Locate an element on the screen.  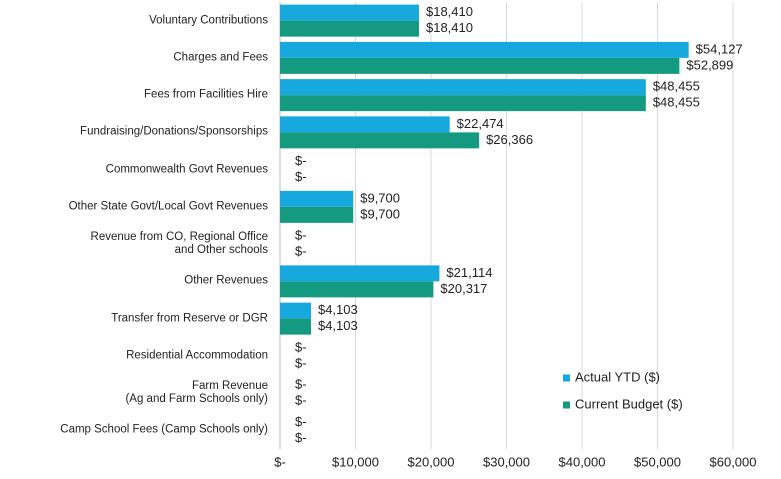
legend-label: Actual YTD ($) is located at coordinates (617, 376).